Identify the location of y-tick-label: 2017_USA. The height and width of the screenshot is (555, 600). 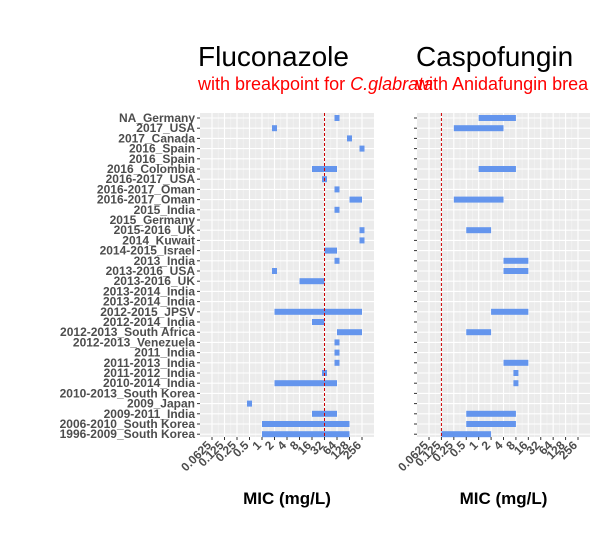
(165, 128).